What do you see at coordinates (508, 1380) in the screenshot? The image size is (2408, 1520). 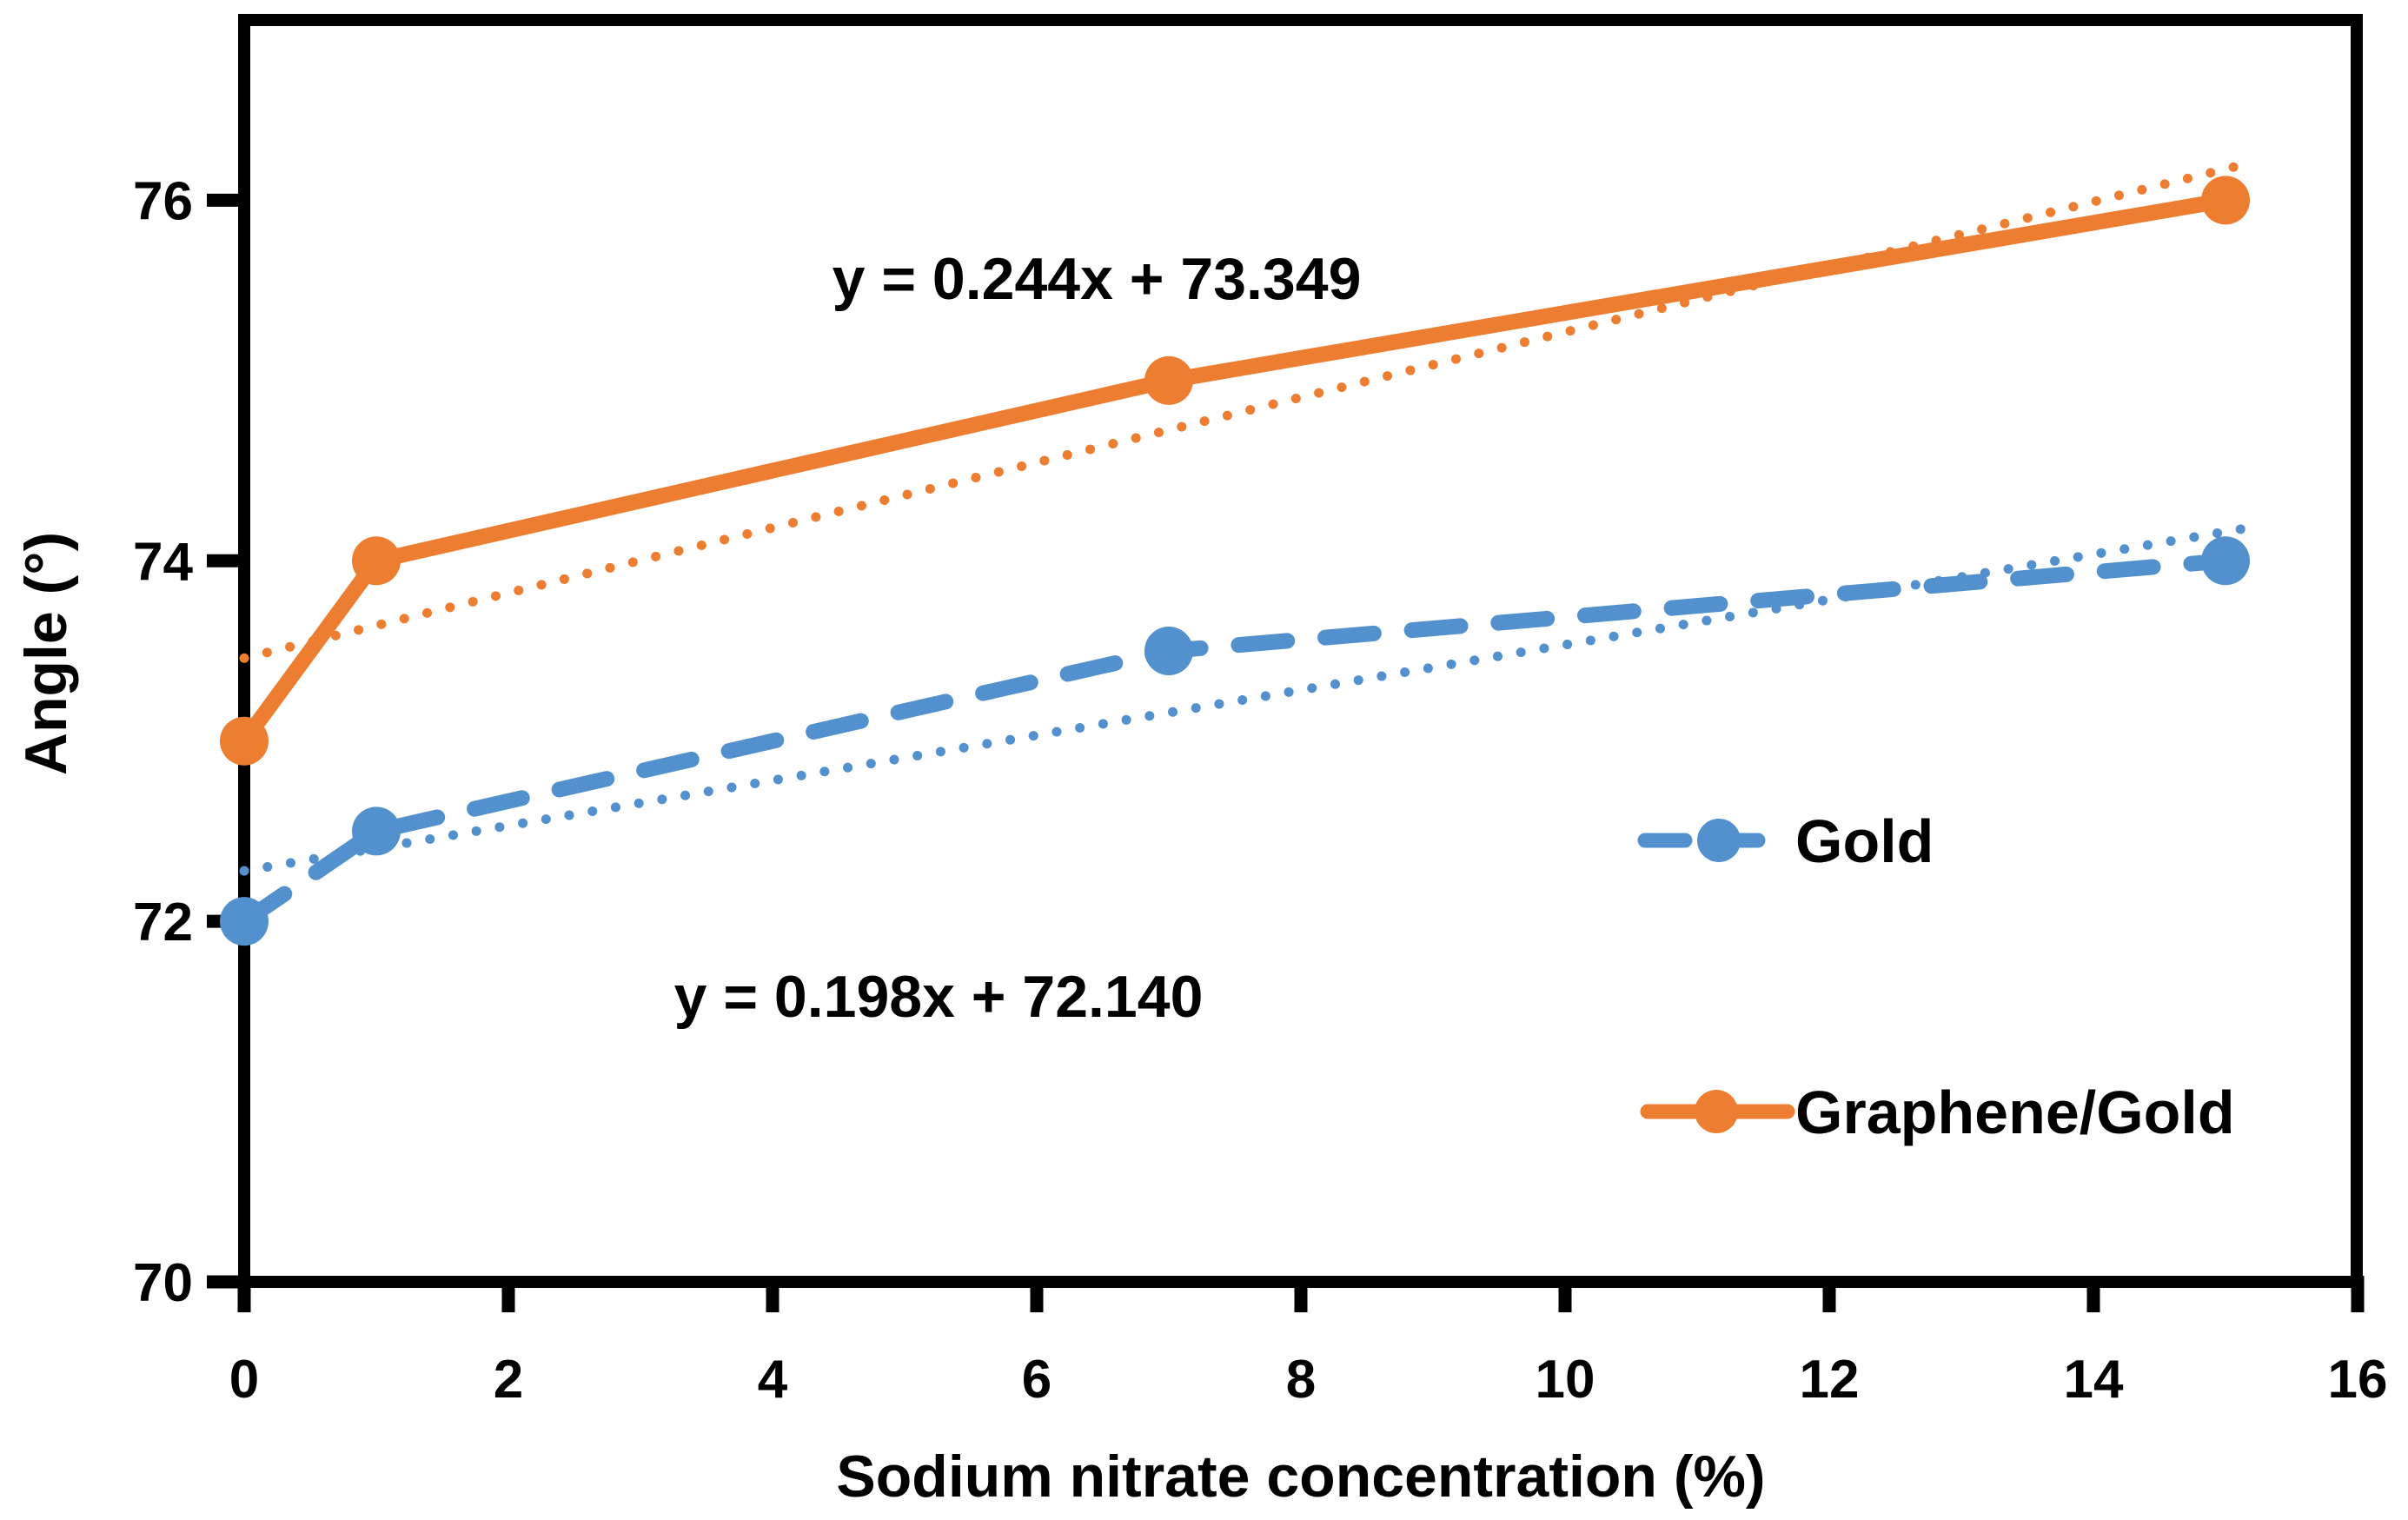 I see `x-tick-label: 2` at bounding box center [508, 1380].